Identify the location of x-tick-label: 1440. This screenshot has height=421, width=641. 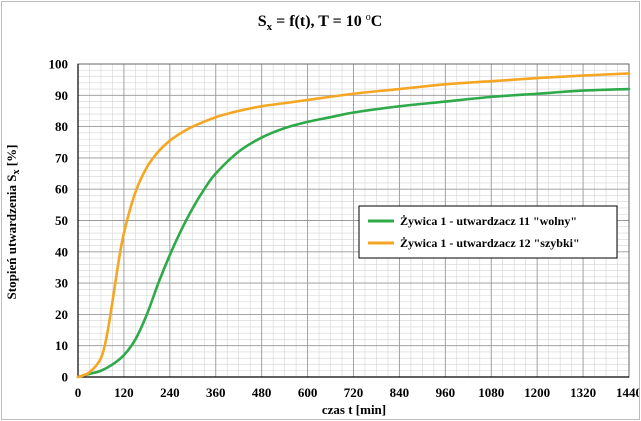
(627, 392).